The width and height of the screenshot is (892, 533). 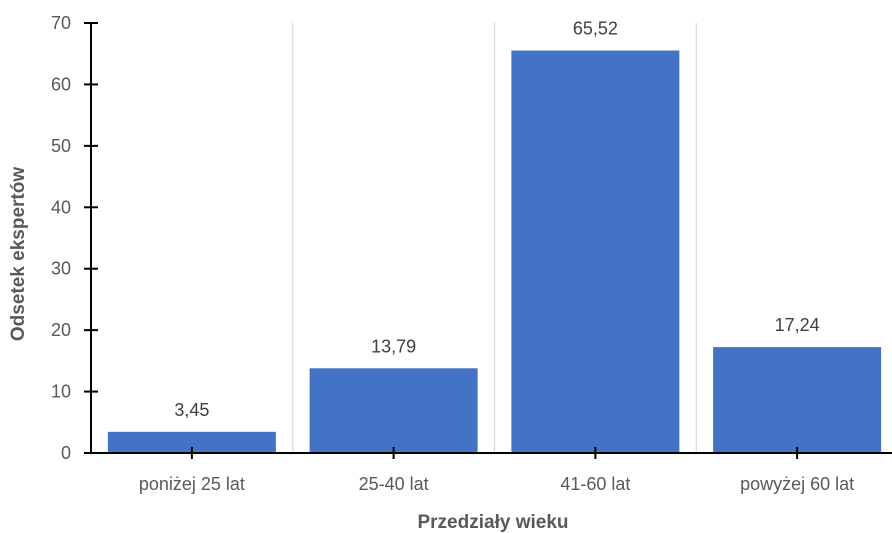 I want to click on data-label: 13,79, so click(x=393, y=346).